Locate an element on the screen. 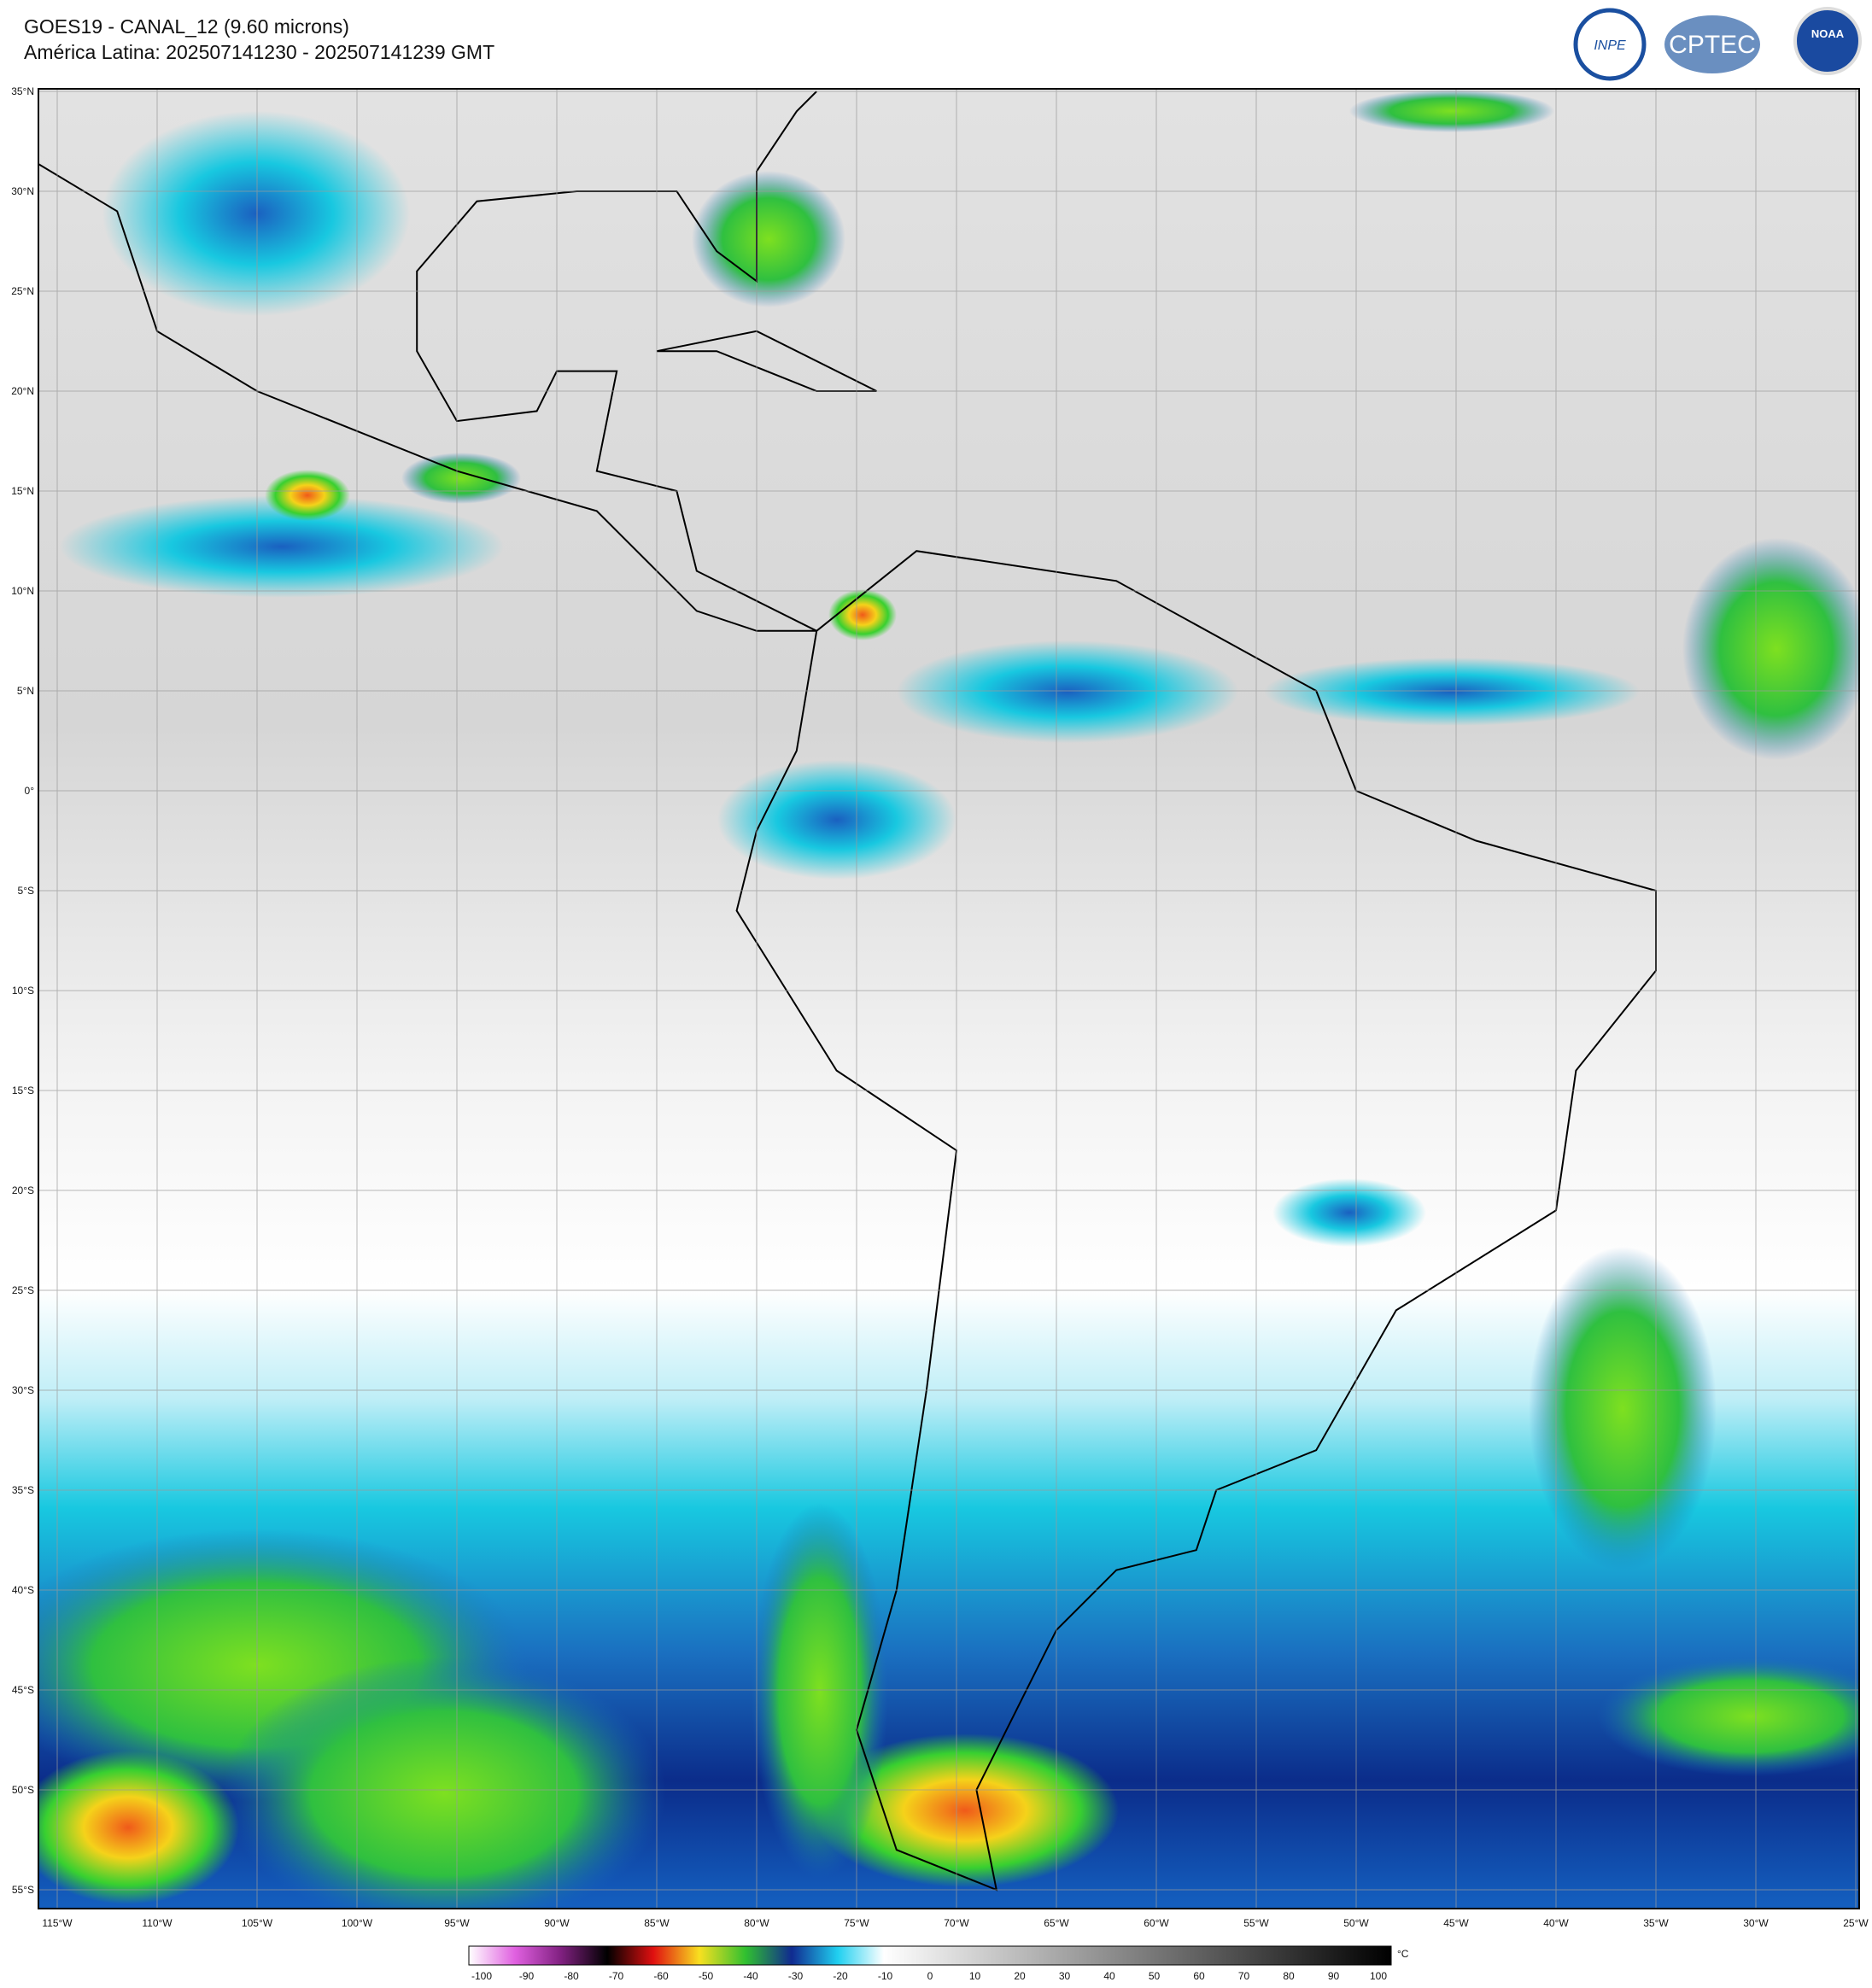 This screenshot has height=1988, width=1872. colorbar-tick: 20 is located at coordinates (1020, 1976).